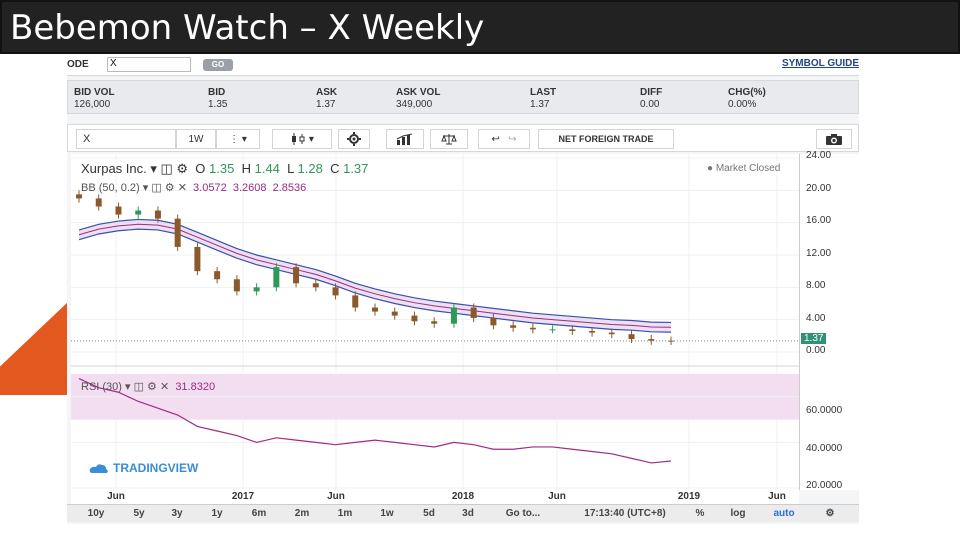  What do you see at coordinates (575, 98) in the screenshot?
I see `quote-column: LAST 1.37` at bounding box center [575, 98].